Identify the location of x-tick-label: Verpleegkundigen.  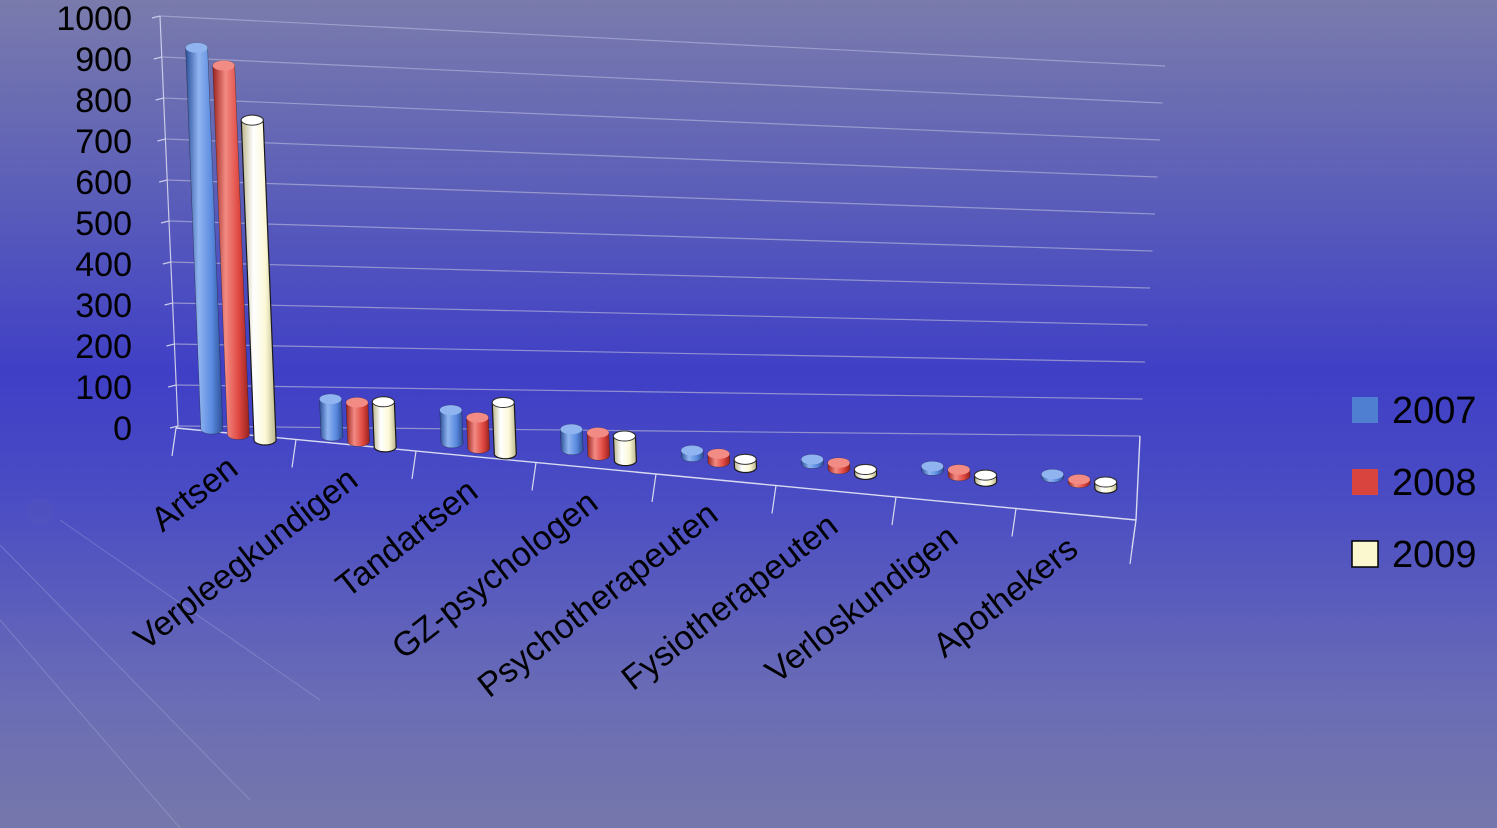
(246, 559).